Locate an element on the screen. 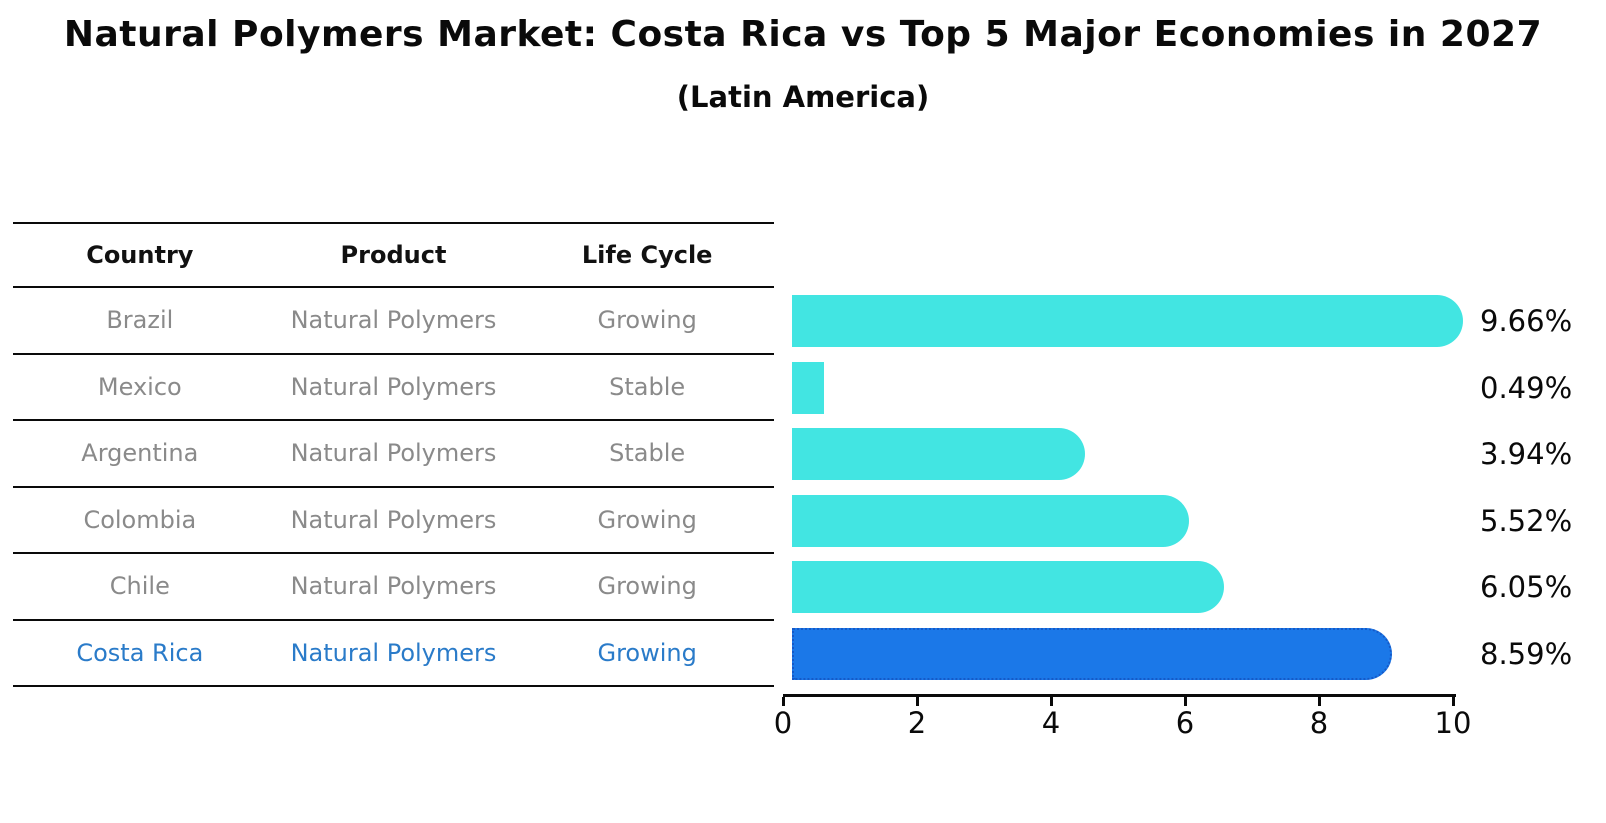 Image resolution: width=1606 pixels, height=823 pixels. cell-country: Mexico is located at coordinates (139, 386).